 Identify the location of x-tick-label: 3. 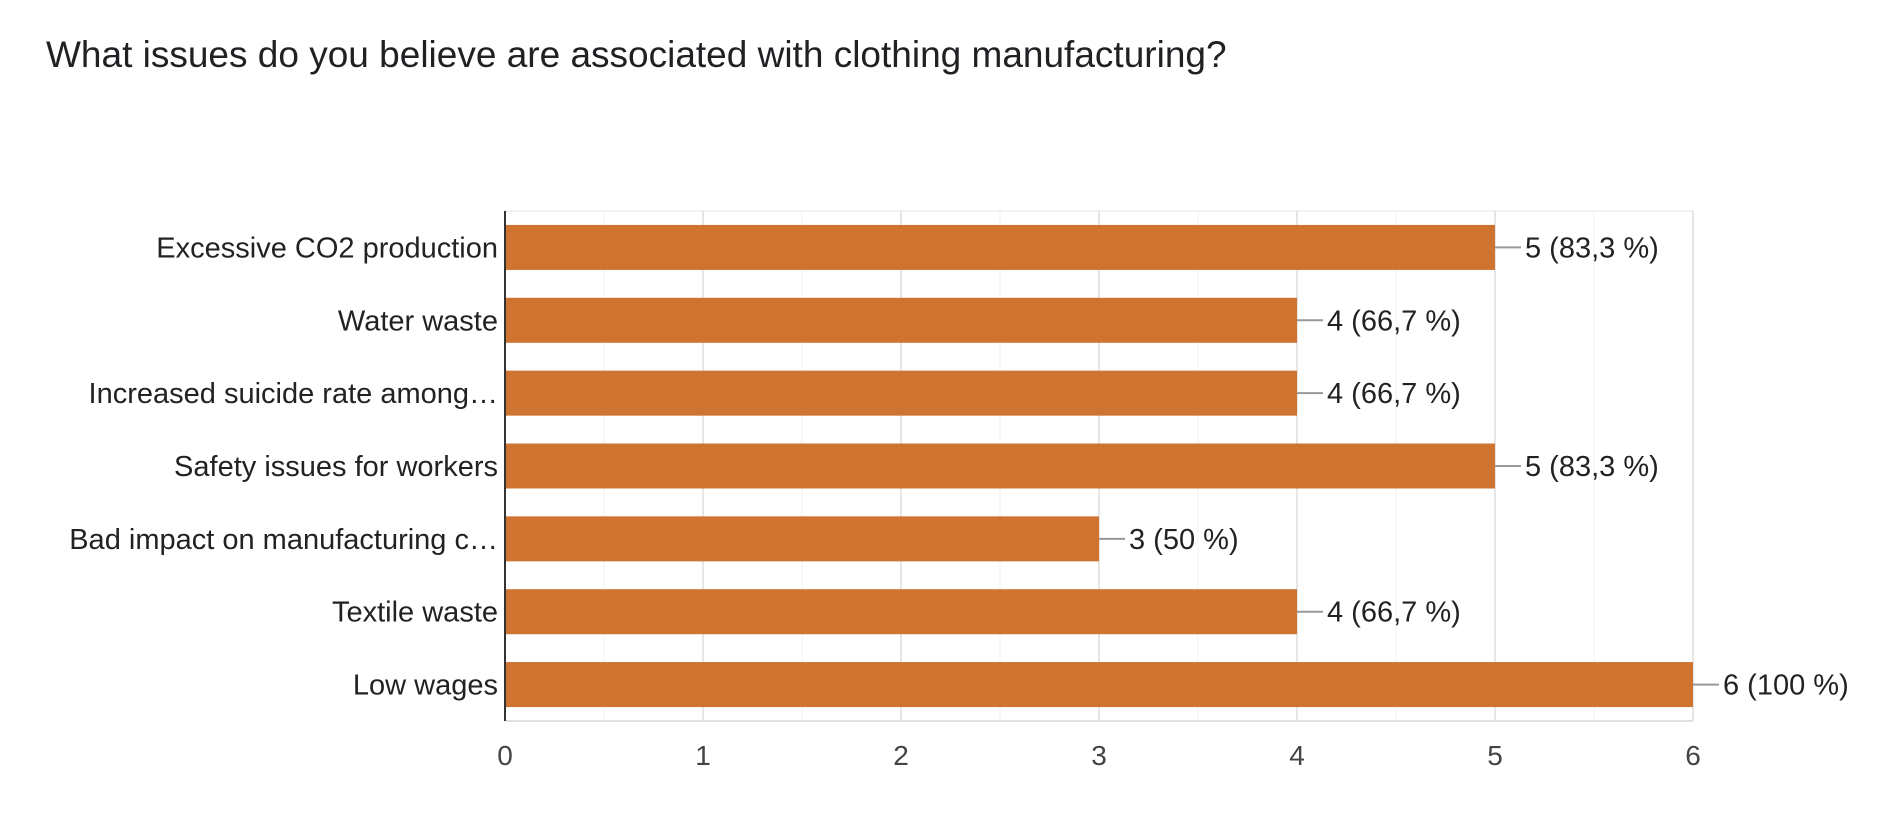
(1099, 755).